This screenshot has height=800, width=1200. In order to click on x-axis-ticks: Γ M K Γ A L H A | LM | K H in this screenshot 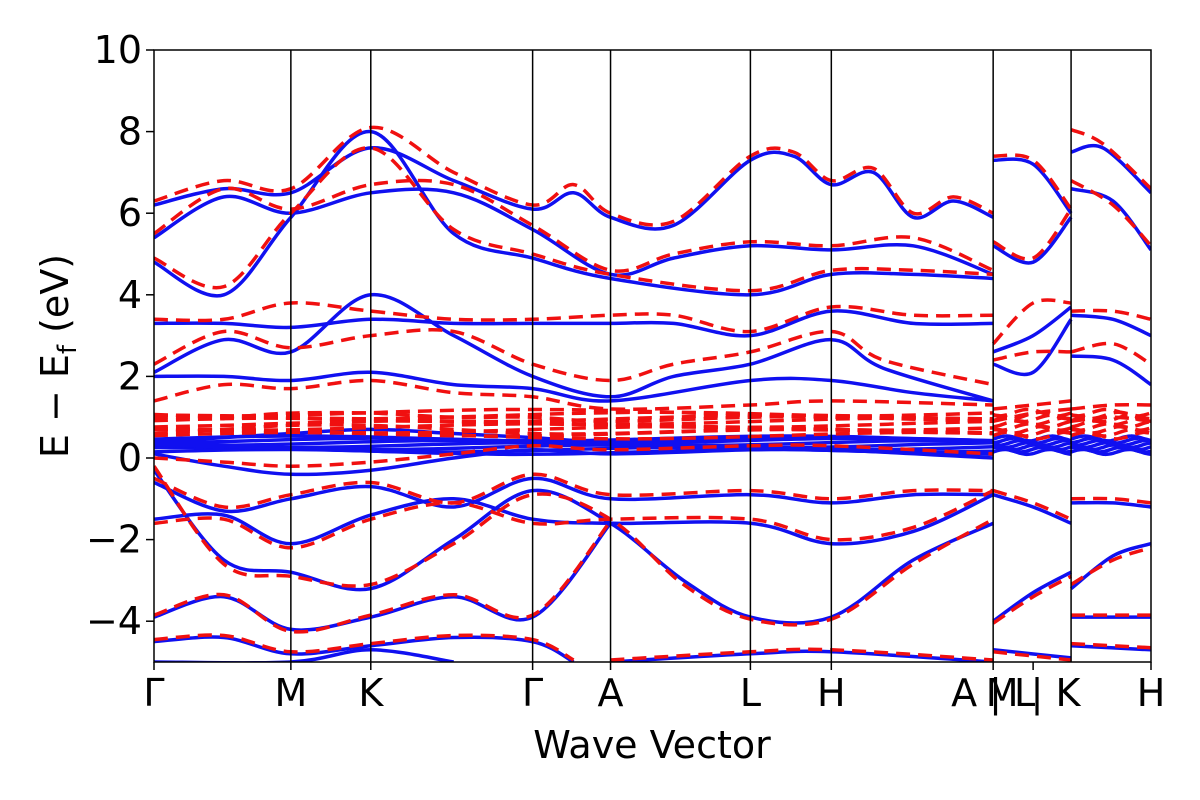, I will do `click(654, 689)`.